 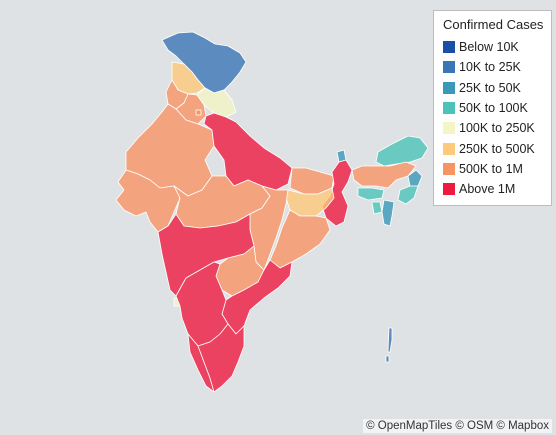 I want to click on legend-item: Below 10K, so click(x=493, y=47).